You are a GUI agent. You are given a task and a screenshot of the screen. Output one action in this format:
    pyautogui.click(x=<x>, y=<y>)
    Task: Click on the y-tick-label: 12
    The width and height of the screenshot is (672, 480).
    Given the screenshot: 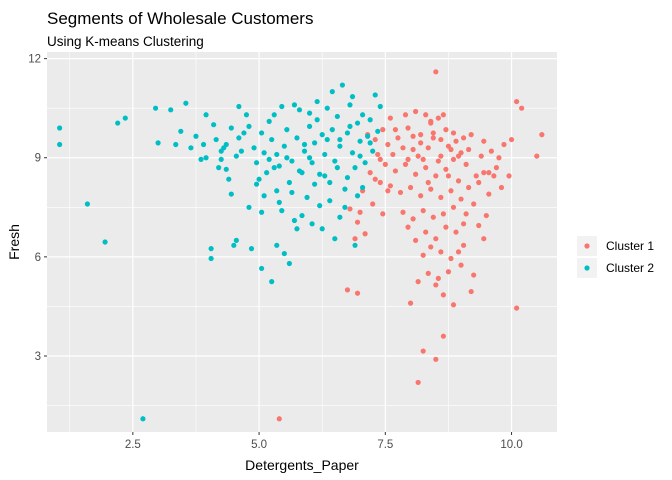 What is the action you would take?
    pyautogui.click(x=34, y=60)
    